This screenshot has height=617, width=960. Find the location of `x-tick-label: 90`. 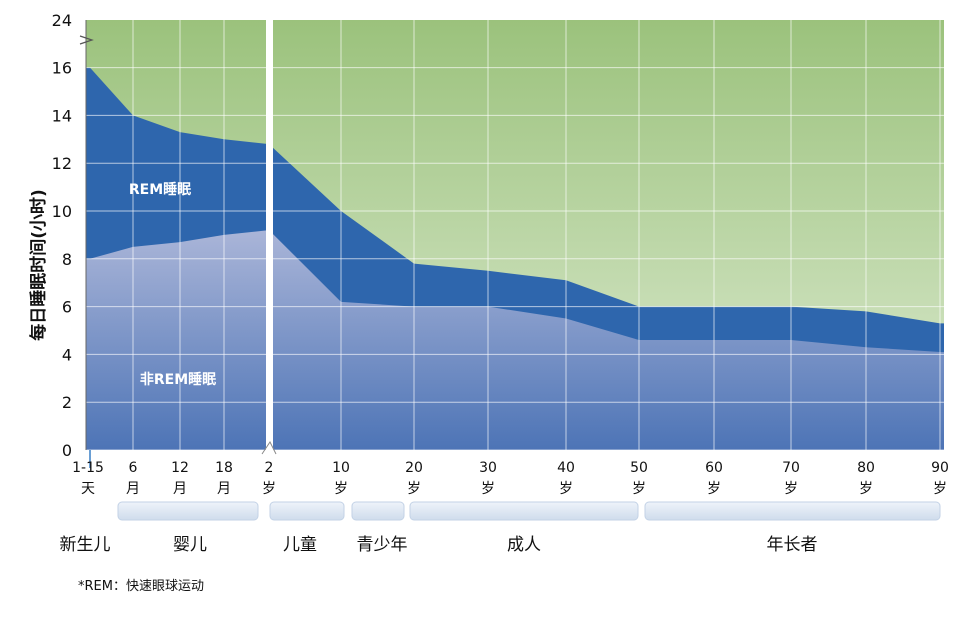

x-tick-label: 90 is located at coordinates (940, 468).